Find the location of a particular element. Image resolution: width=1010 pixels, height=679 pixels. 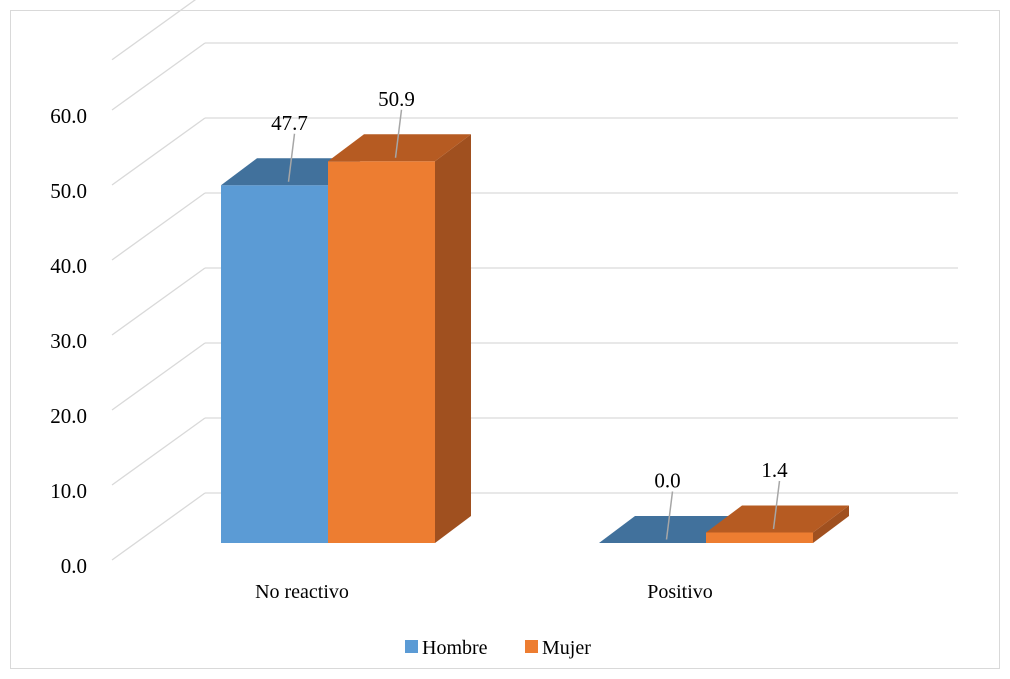

legend-label-hombre: Hombre is located at coordinates (455, 648).